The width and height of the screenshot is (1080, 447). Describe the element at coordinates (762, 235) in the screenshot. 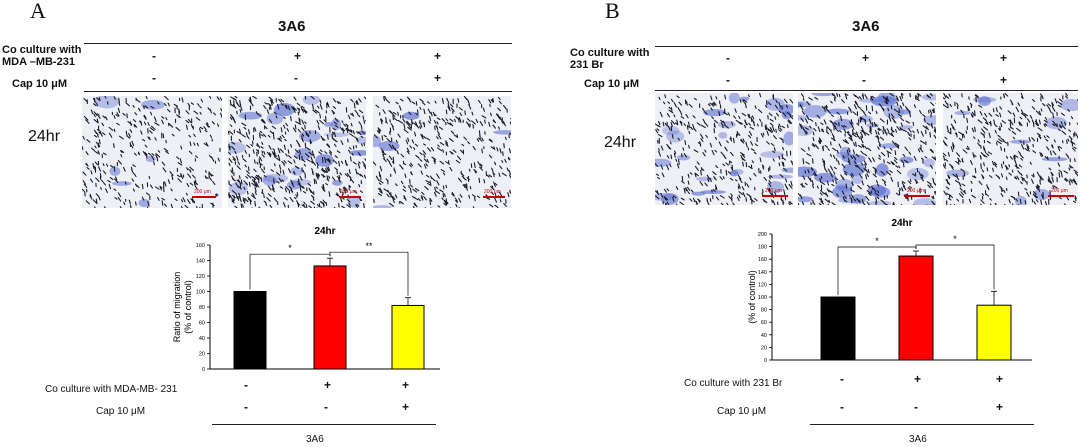

I see `y-tick-label: 200` at that location.